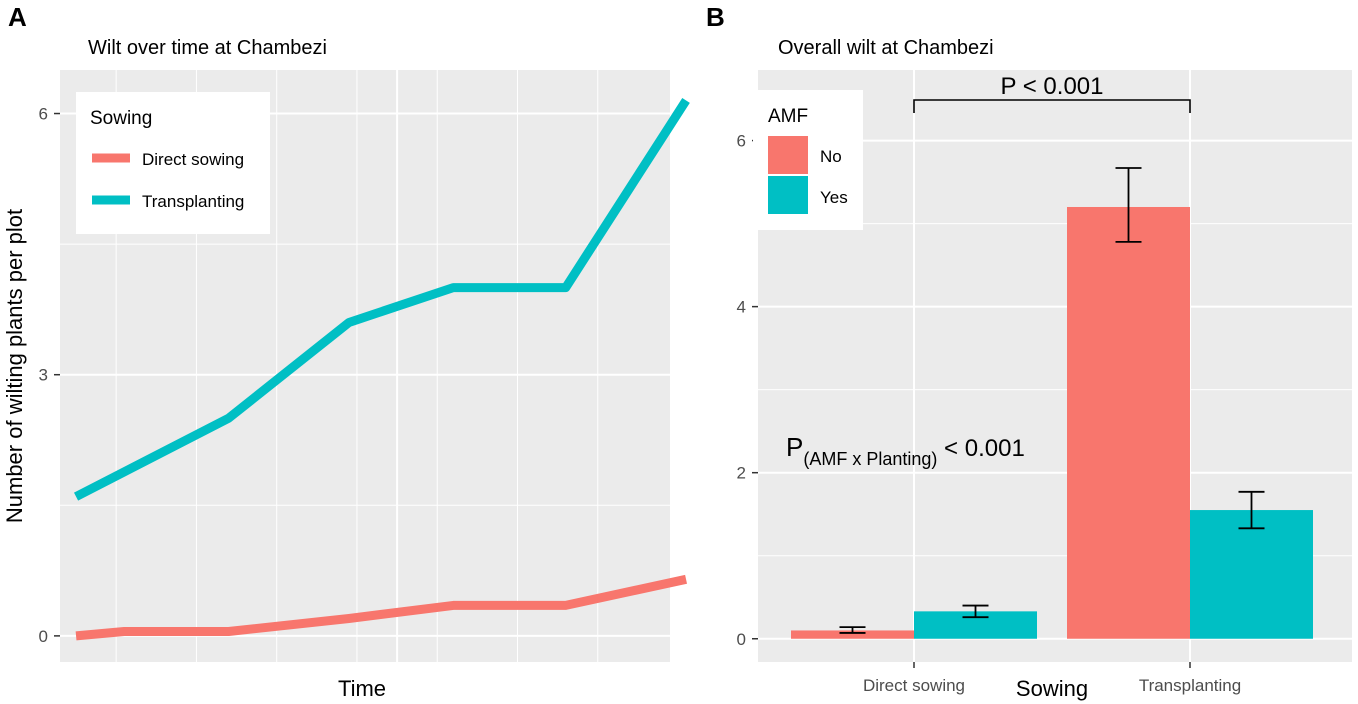  I want to click on chart-a-line-direct-sowing, so click(381, 607).